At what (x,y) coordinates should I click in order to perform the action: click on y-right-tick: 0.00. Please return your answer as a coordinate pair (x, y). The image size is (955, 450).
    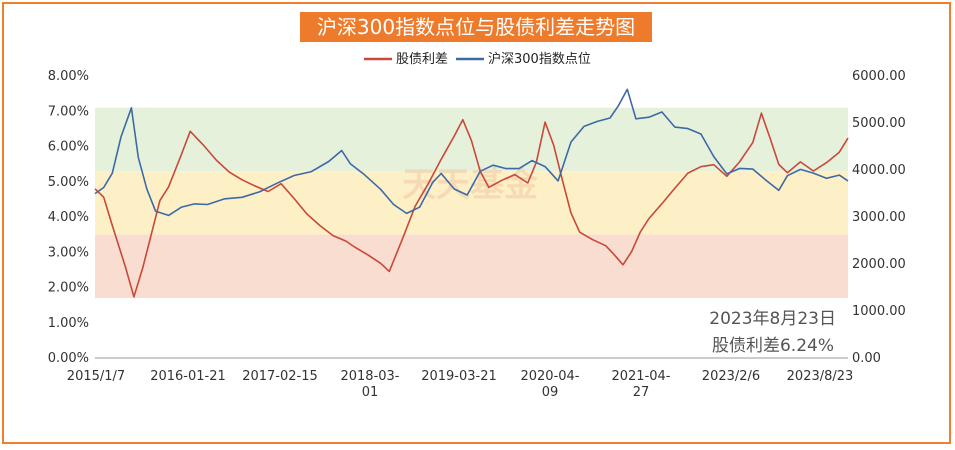
    Looking at the image, I should click on (866, 358).